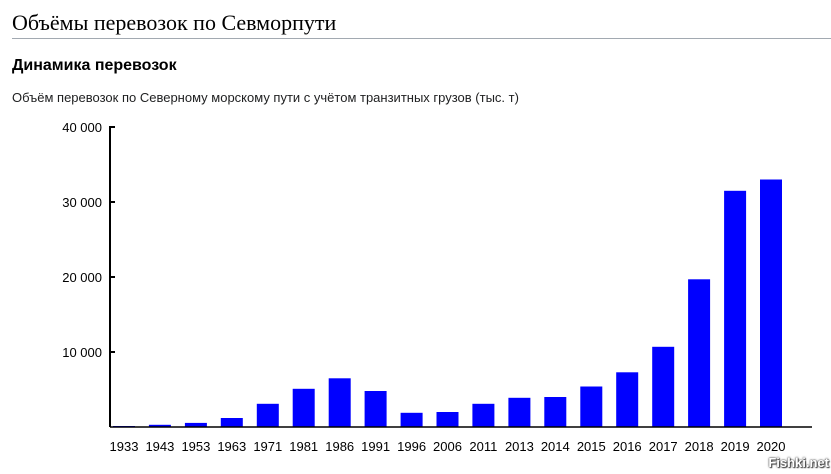  What do you see at coordinates (195, 424) in the screenshot?
I see `bar-1953` at bounding box center [195, 424].